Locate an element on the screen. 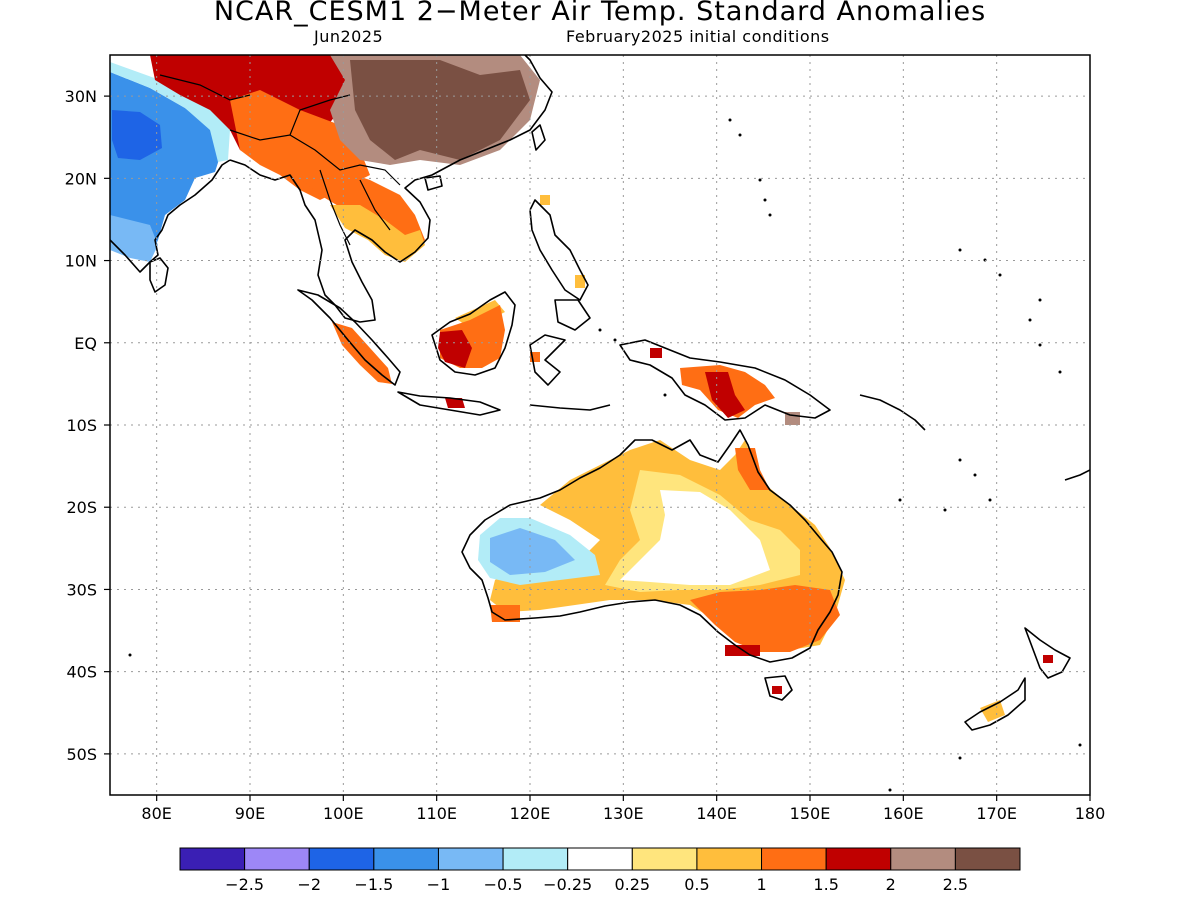  philippines-warm-anomaly is located at coordinates (562, 241).